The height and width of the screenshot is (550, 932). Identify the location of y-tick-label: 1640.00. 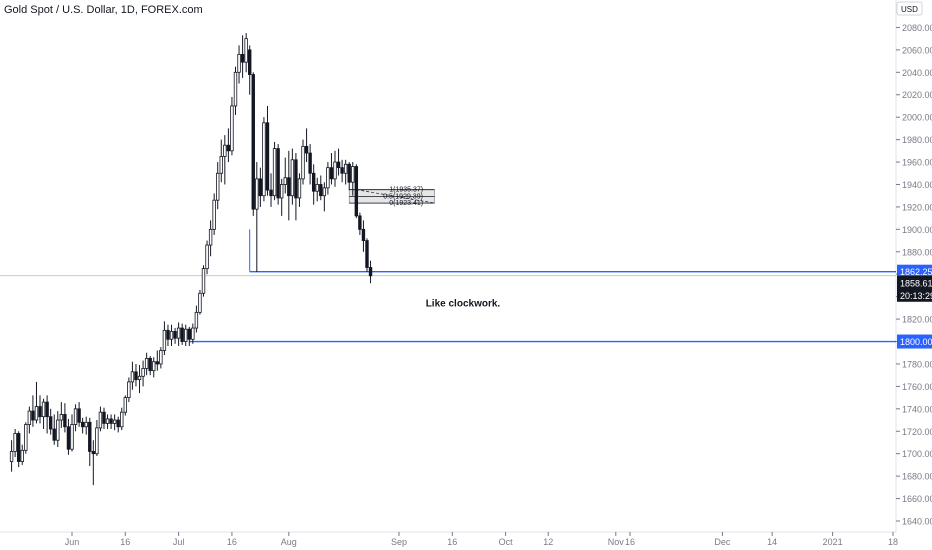
(917, 522).